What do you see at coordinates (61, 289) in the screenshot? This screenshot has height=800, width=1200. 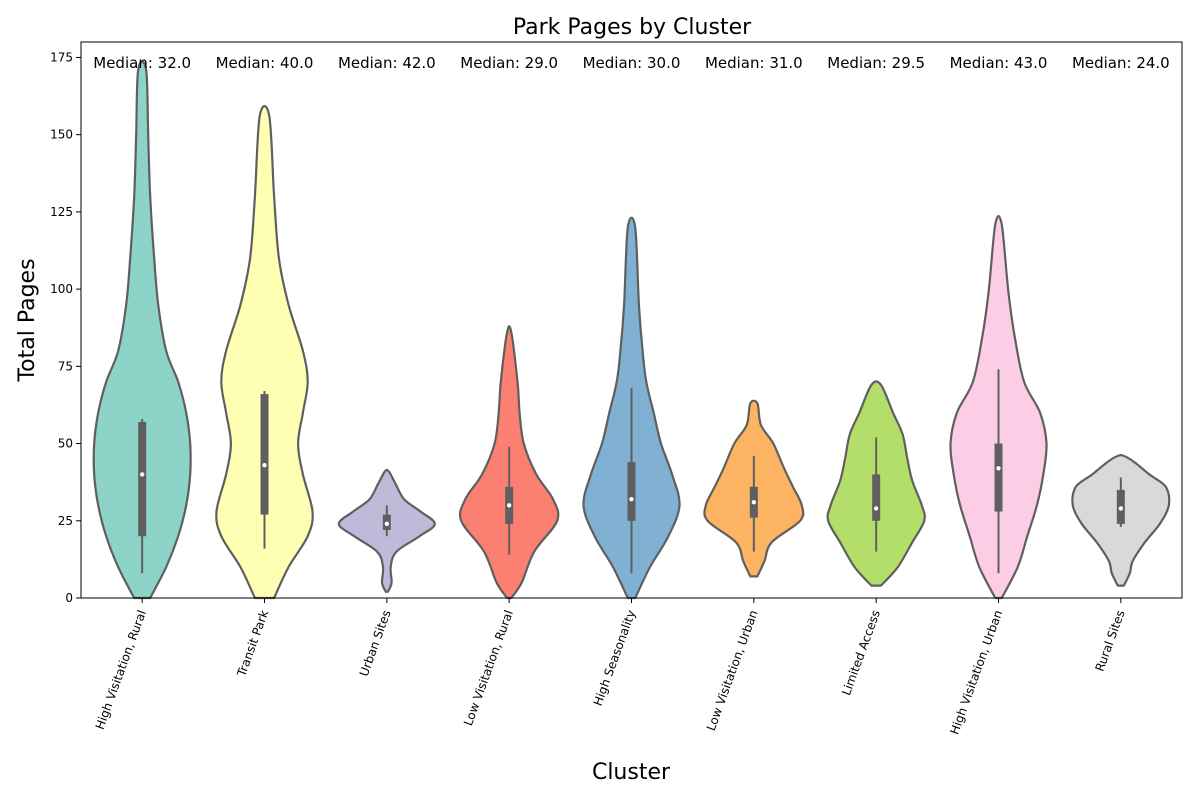 I see `y-tick-label: 100` at bounding box center [61, 289].